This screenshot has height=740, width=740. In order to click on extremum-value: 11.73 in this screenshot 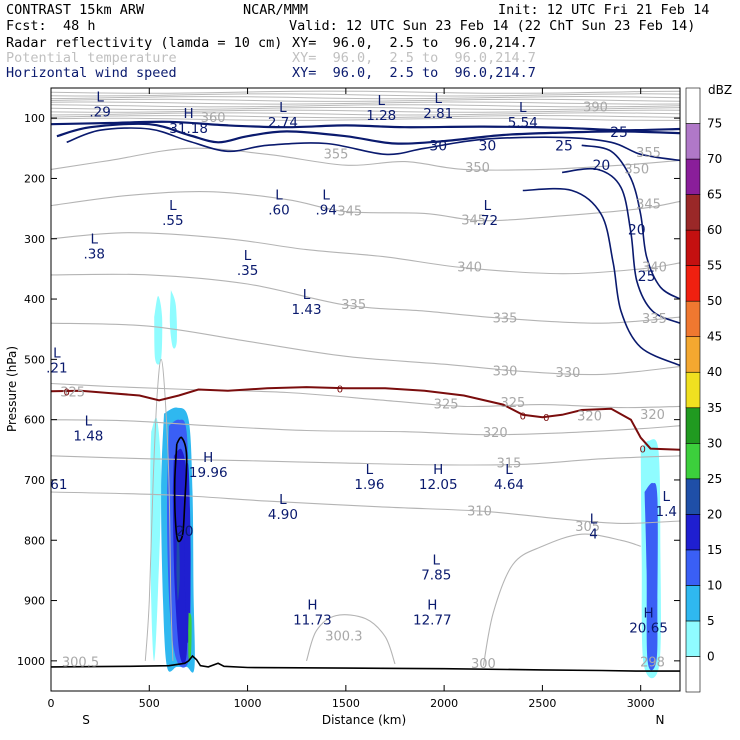, I will do `click(312, 621)`.